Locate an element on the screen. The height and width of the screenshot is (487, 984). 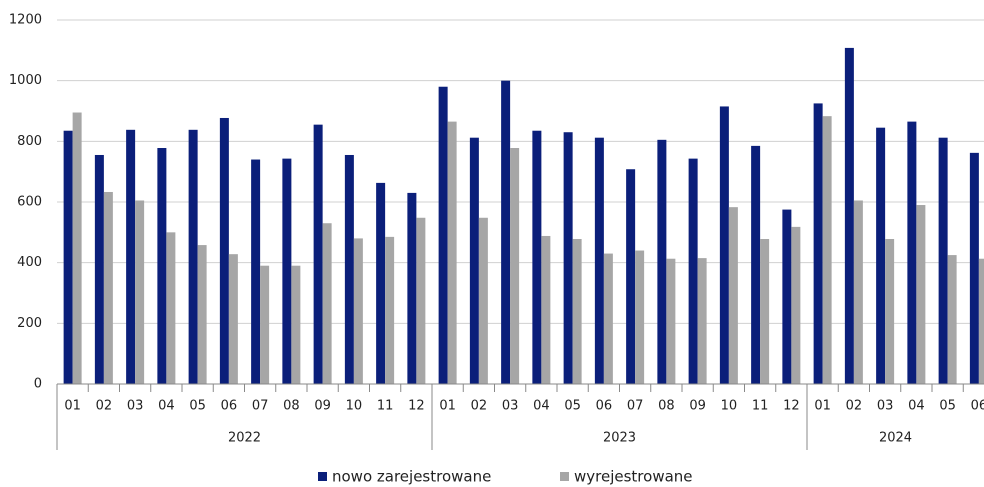
y-tick-label: 200 is located at coordinates (29, 323).